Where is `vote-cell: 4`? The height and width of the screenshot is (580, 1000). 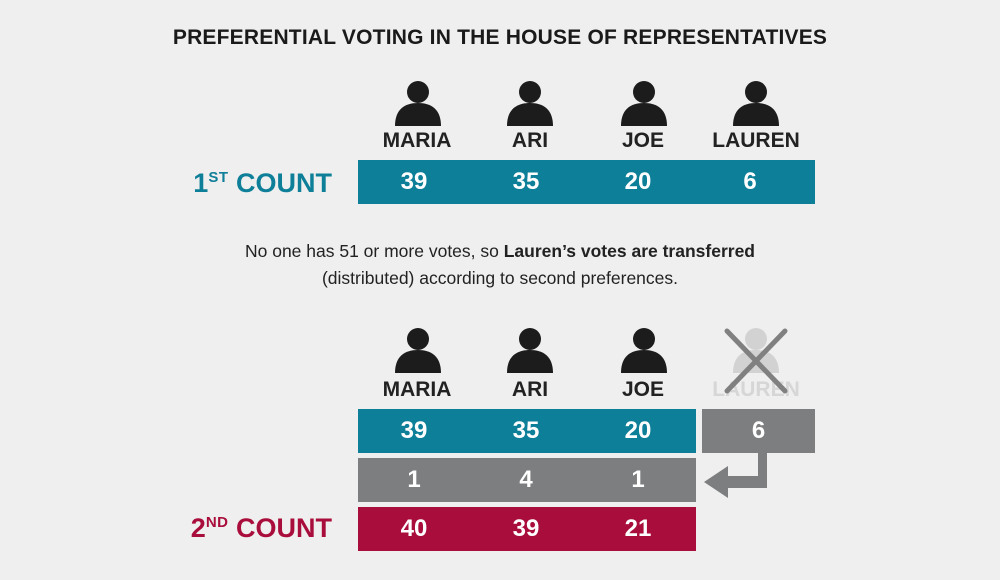
vote-cell: 4 is located at coordinates (526, 479).